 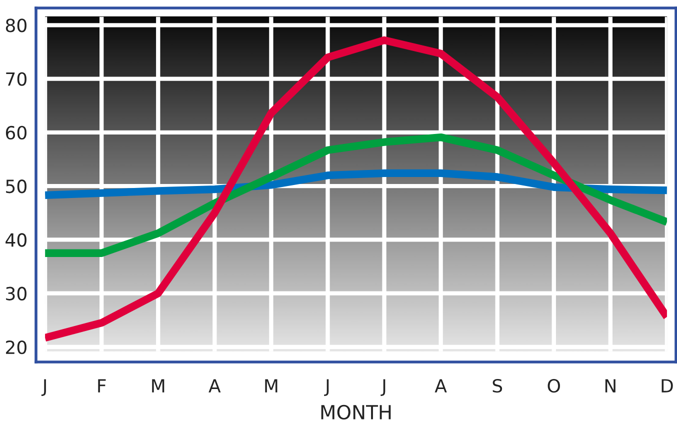 I want to click on y-tick-label: 30, so click(x=16, y=293).